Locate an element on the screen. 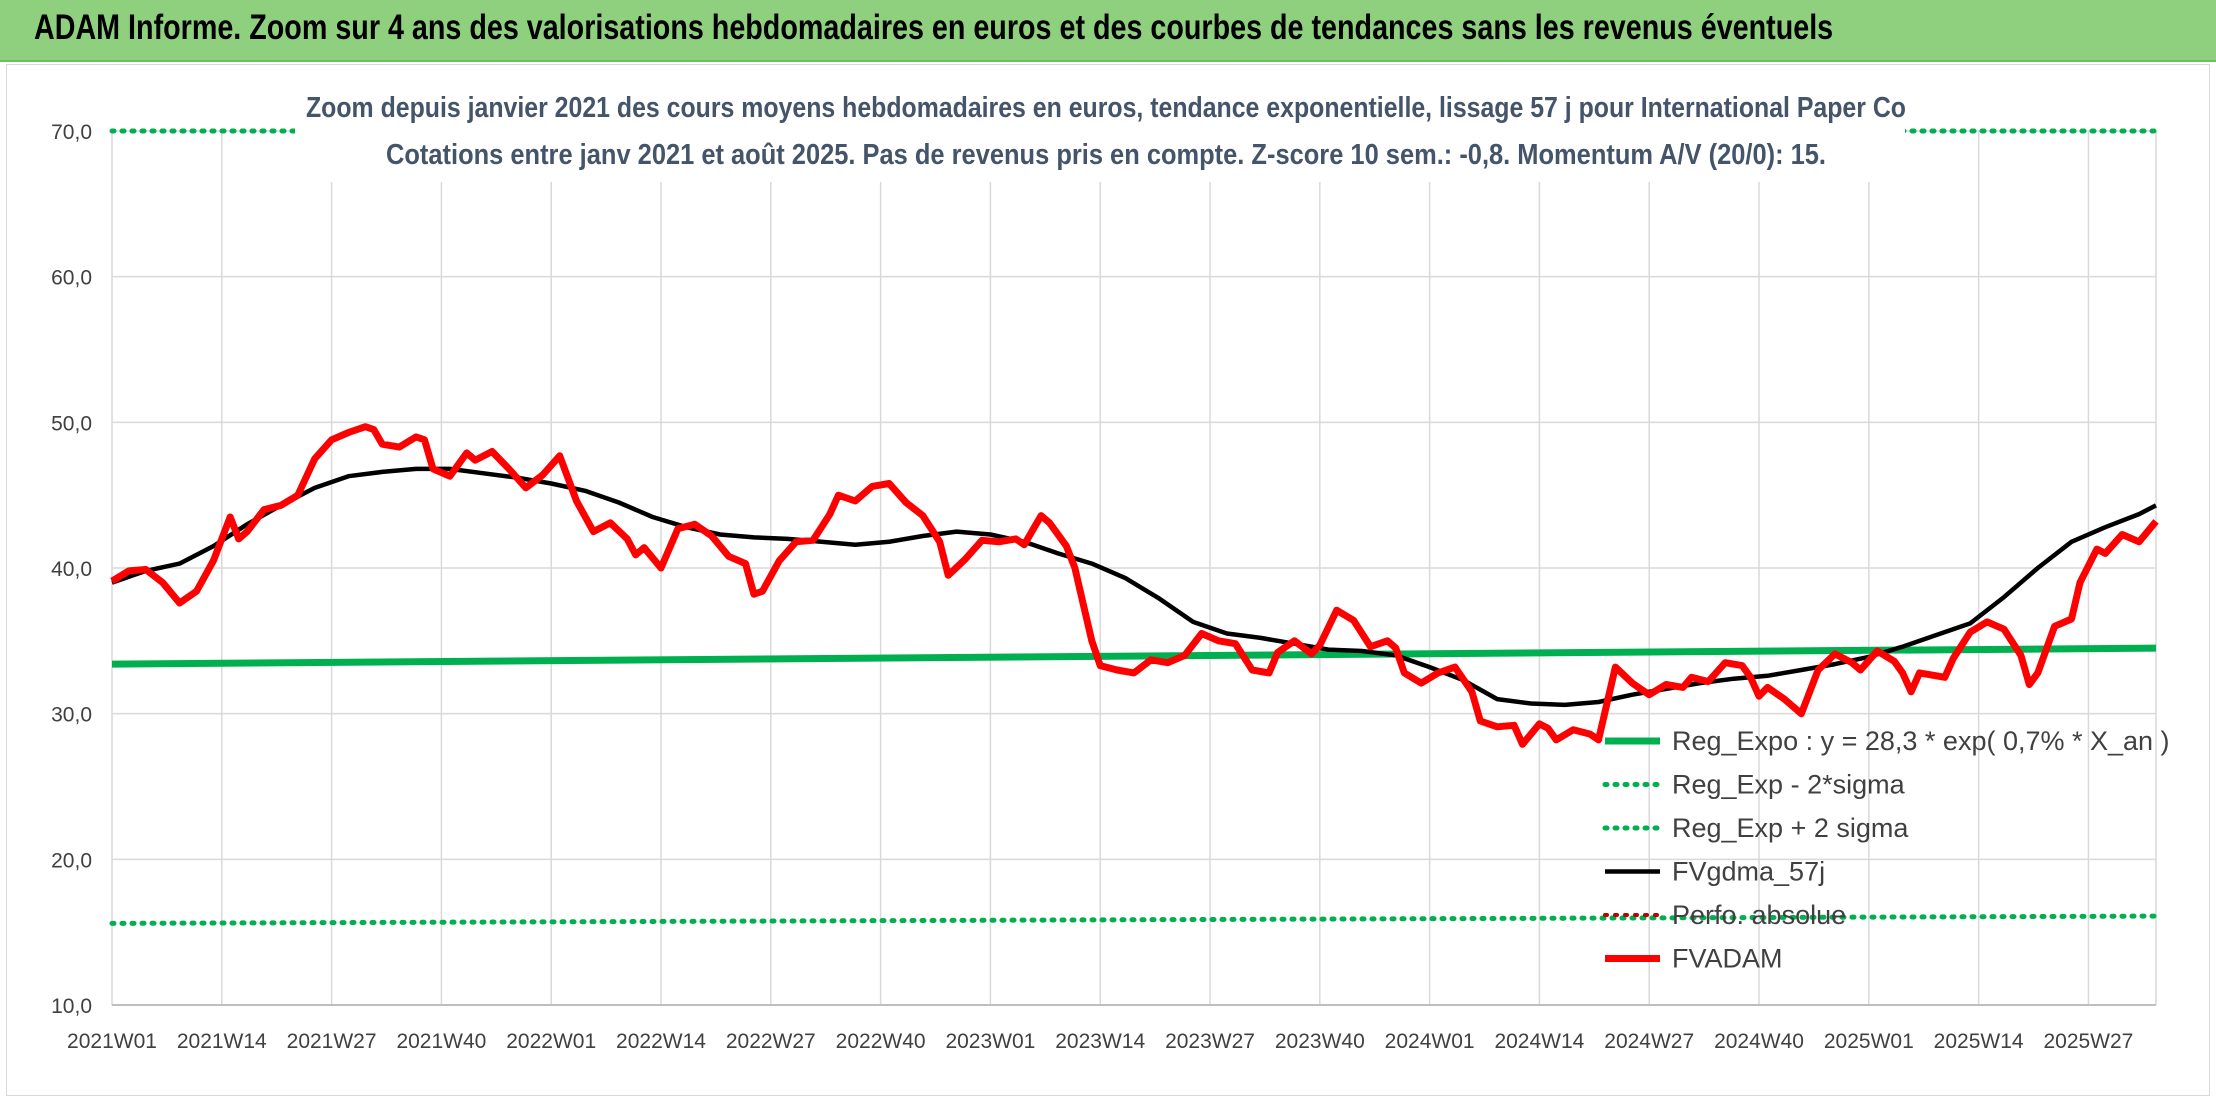  x-tick-label: 2025W27 is located at coordinates (2088, 1041).